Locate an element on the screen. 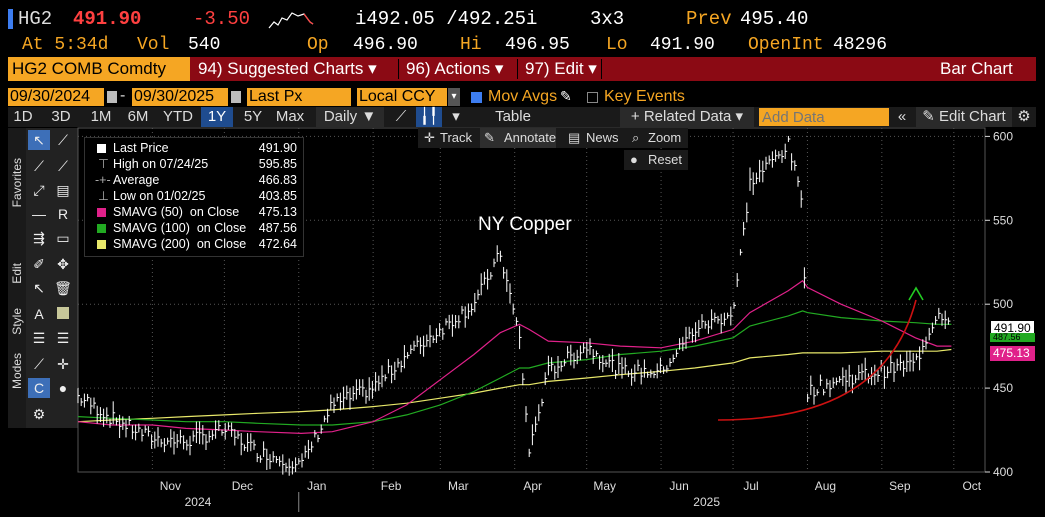 The image size is (1045, 517). track-button: Track is located at coordinates (456, 137).